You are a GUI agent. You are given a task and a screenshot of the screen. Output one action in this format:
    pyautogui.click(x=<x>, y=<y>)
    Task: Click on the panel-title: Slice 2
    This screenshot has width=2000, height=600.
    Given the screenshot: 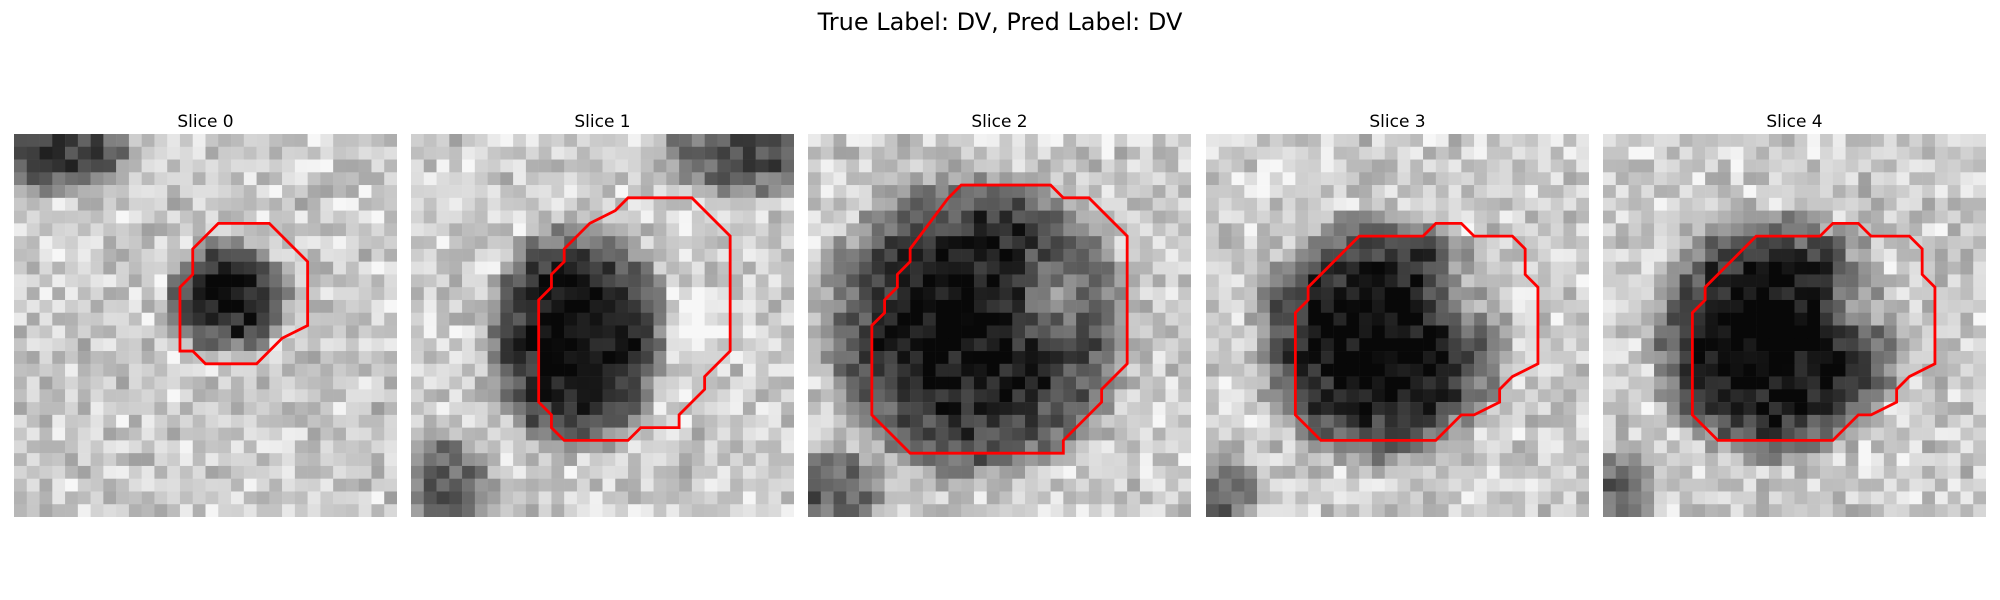 What is the action you would take?
    pyautogui.click(x=999, y=122)
    